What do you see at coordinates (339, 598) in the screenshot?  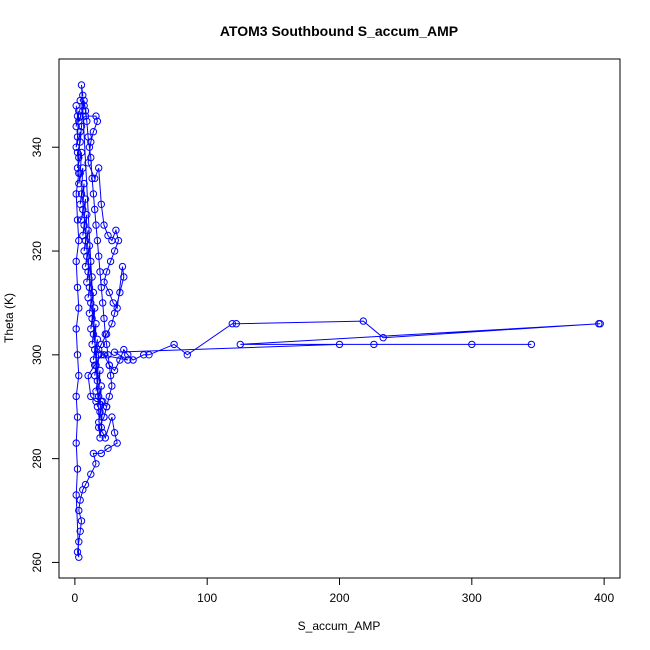 I see `x-tick-label: 200` at bounding box center [339, 598].